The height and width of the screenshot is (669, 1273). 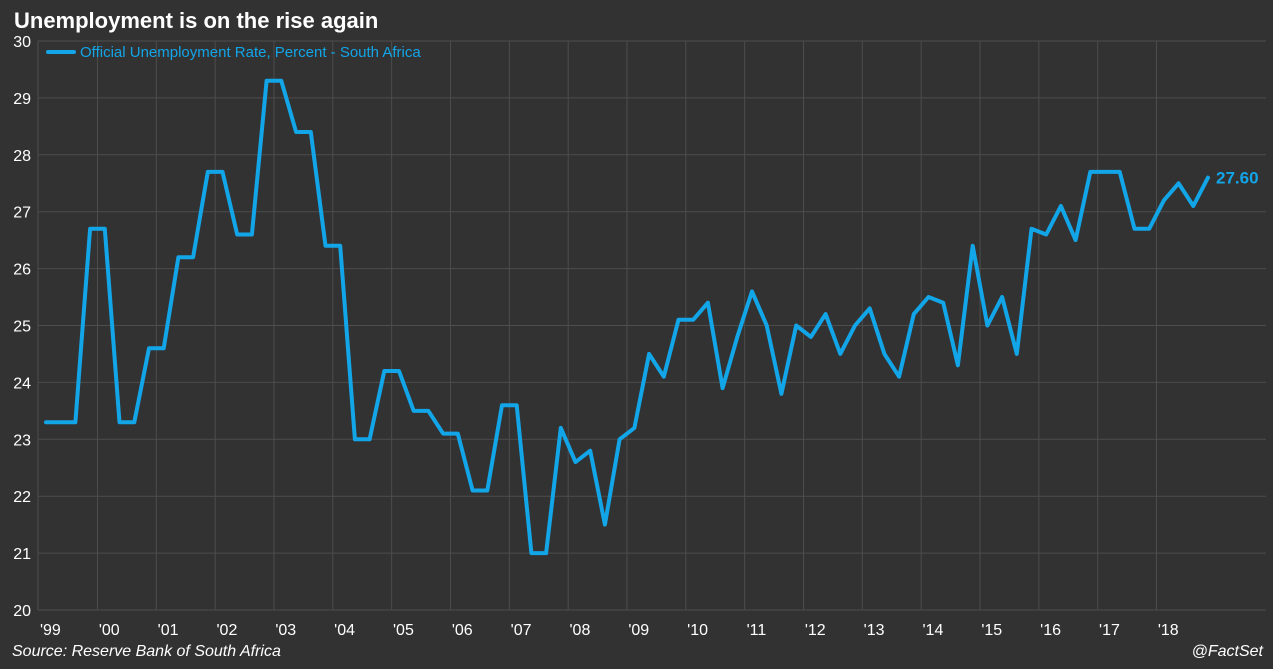 What do you see at coordinates (697, 630) in the screenshot?
I see `x-tick-label: '10` at bounding box center [697, 630].